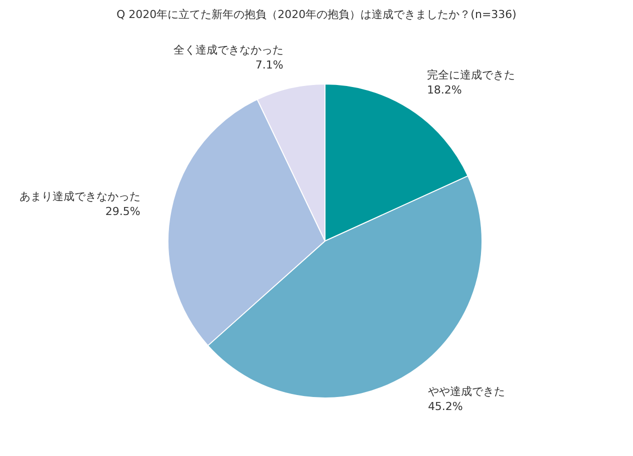  What do you see at coordinates (79, 196) in the screenshot?
I see `slice-label: あまり達成できなかった` at bounding box center [79, 196].